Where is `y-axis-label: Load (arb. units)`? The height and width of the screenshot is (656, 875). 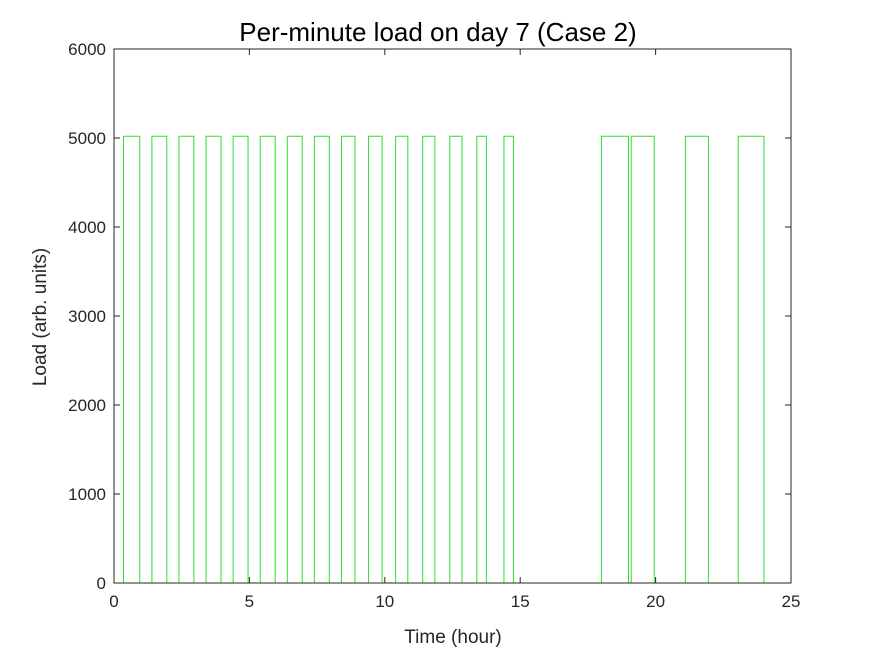
y-axis-label: Load (arb. units) is located at coordinates (40, 317).